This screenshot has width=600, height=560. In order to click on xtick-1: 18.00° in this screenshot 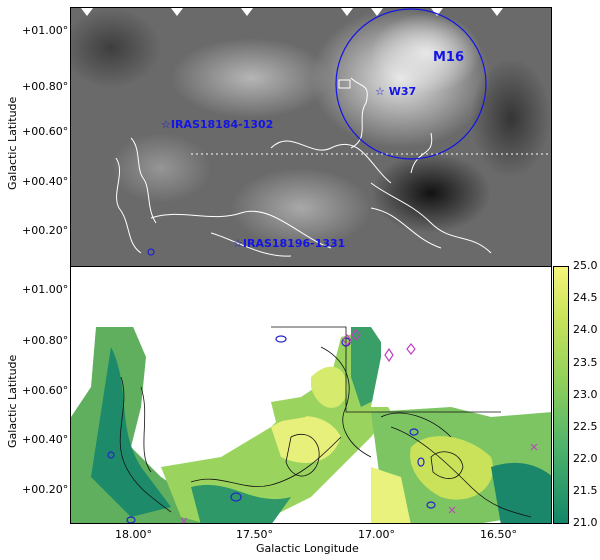, I will do `click(133, 534)`.